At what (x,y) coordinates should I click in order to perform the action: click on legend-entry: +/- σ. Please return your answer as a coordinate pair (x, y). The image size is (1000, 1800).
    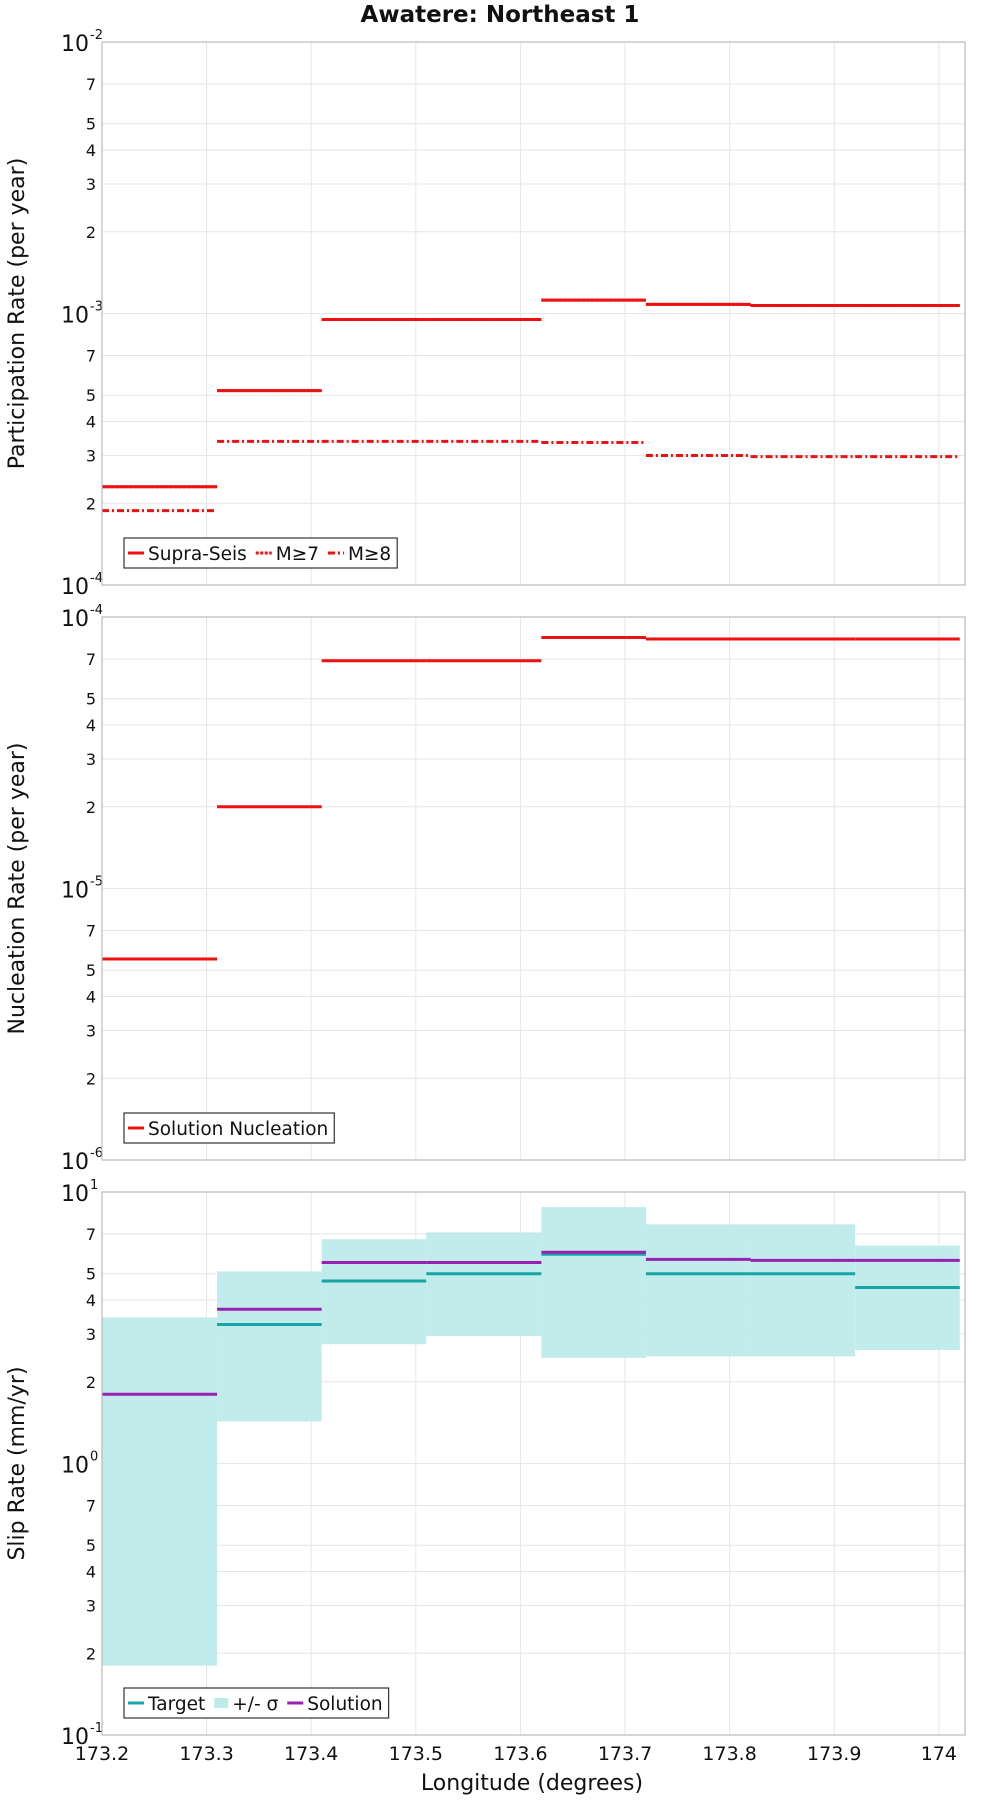
    Looking at the image, I should click on (255, 1704).